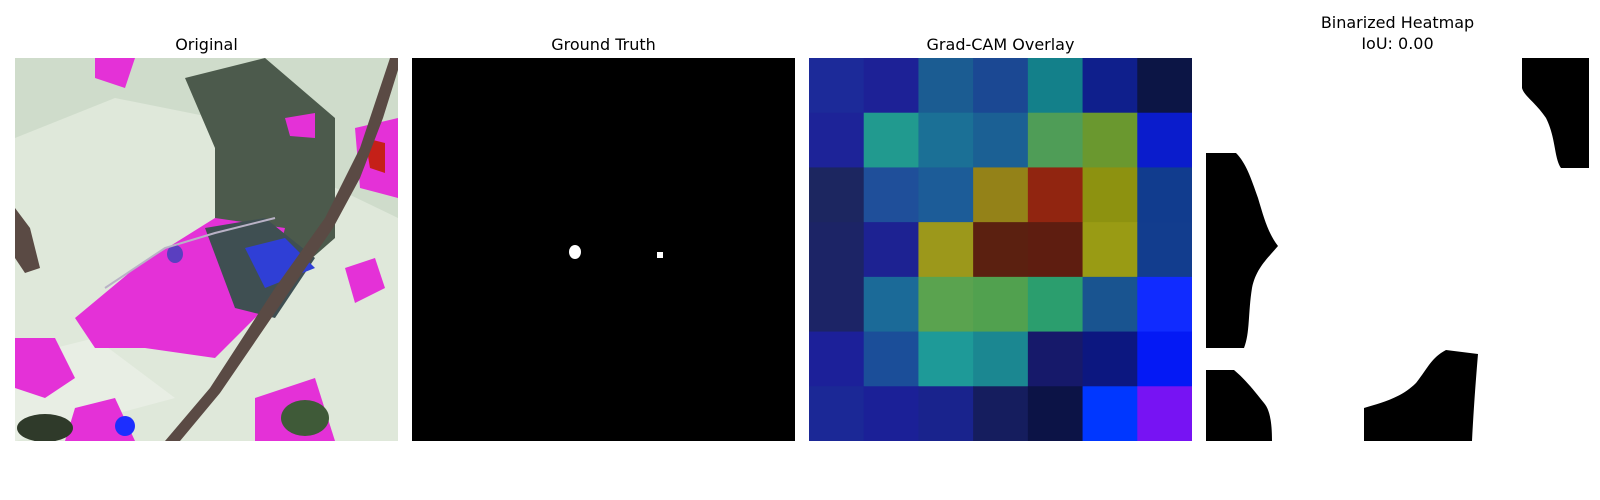 The width and height of the screenshot is (1600, 500). I want to click on panel-title: Original, so click(206, 44).